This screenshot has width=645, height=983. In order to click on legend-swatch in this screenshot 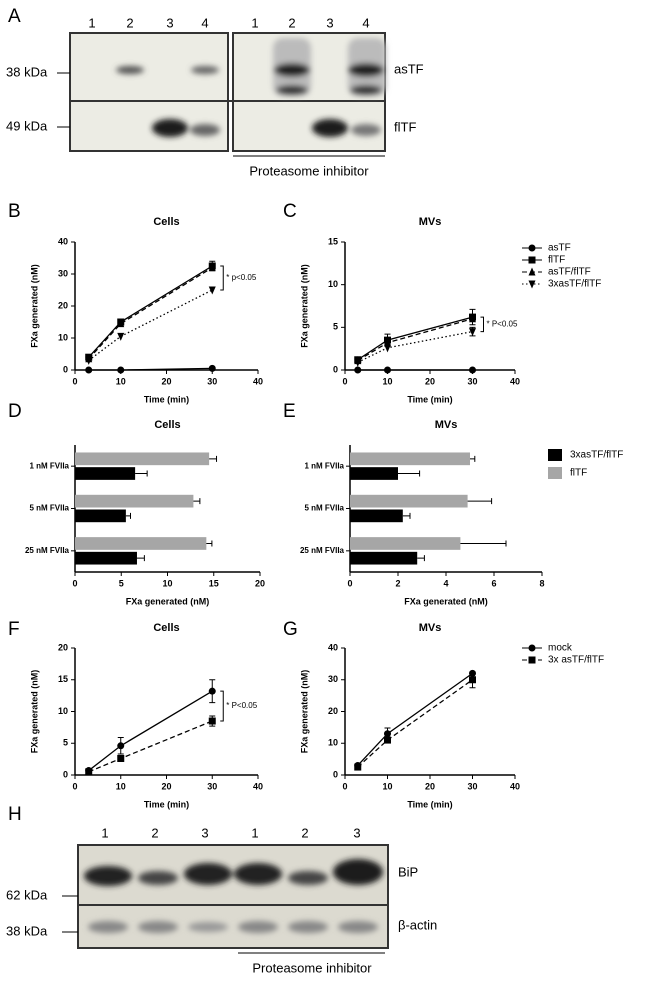, I will do `click(555, 455)`.